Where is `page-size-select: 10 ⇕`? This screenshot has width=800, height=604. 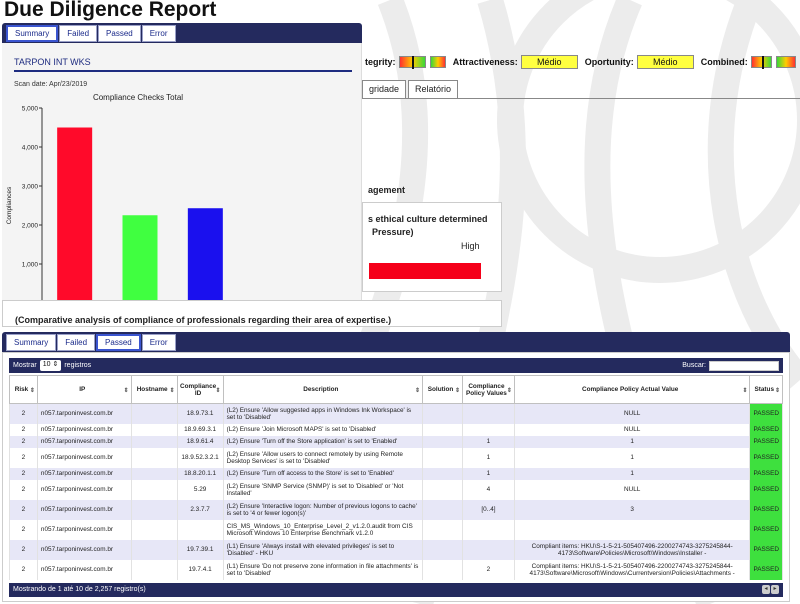 page-size-select: 10 ⇕ is located at coordinates (50, 365).